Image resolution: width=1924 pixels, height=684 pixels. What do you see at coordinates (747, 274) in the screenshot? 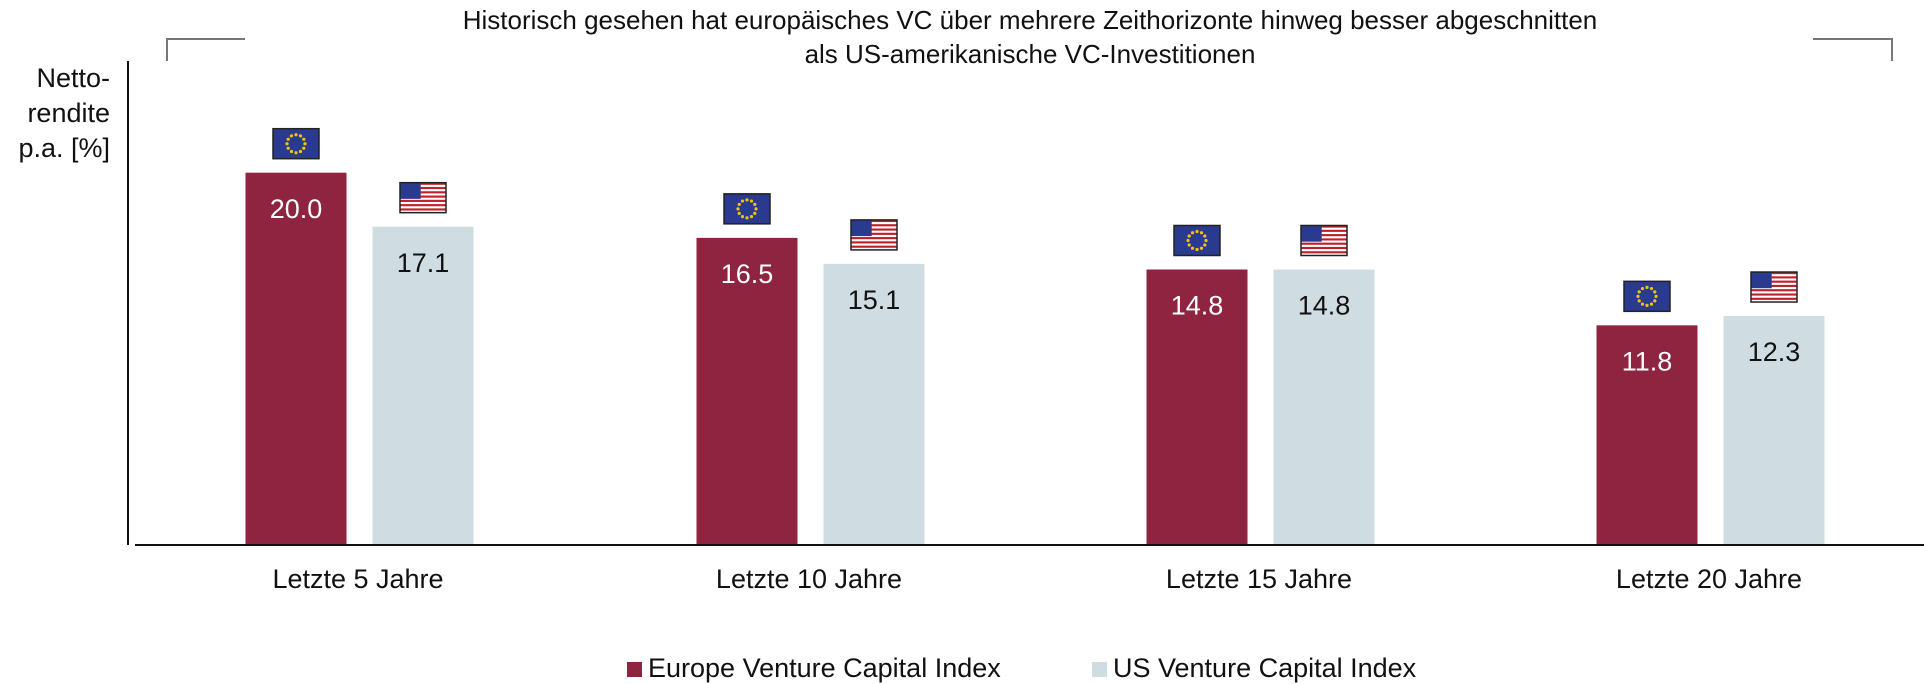
I see `data-label: 16.5` at bounding box center [747, 274].